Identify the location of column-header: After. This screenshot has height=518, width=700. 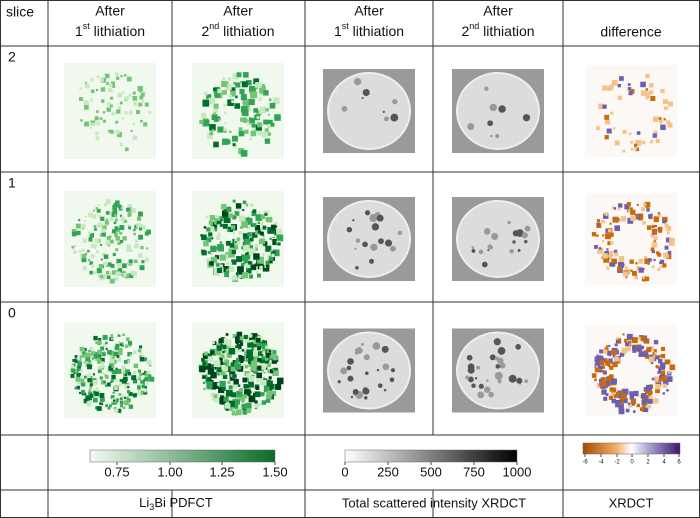
(238, 11).